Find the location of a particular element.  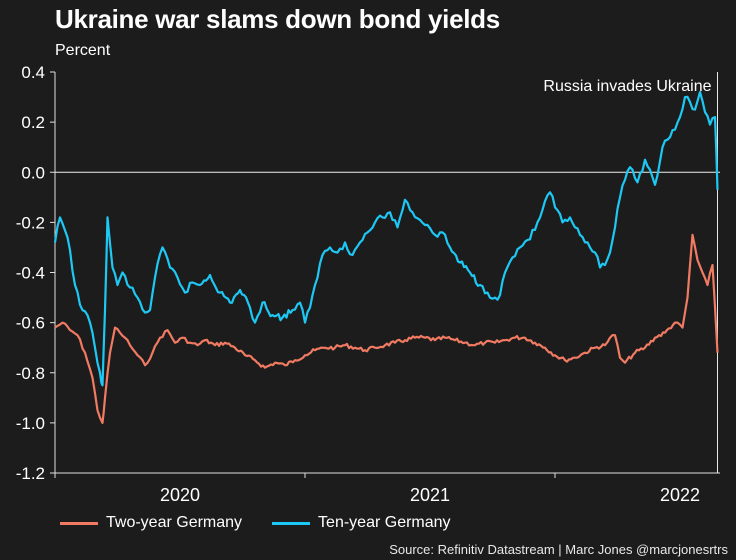

legend-swatch-two-year is located at coordinates (79, 523).